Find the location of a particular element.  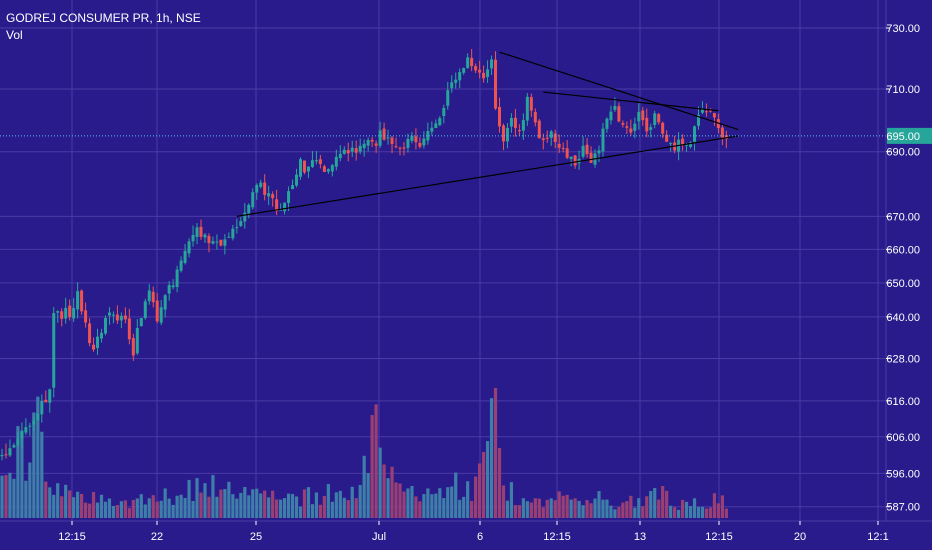

price-tick-label: 628.00 is located at coordinates (903, 359).